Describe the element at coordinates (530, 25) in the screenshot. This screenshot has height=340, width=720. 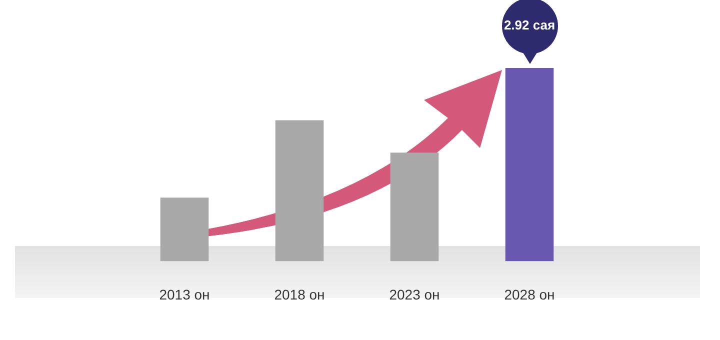
I see `data-label: 2.92 сая` at that location.